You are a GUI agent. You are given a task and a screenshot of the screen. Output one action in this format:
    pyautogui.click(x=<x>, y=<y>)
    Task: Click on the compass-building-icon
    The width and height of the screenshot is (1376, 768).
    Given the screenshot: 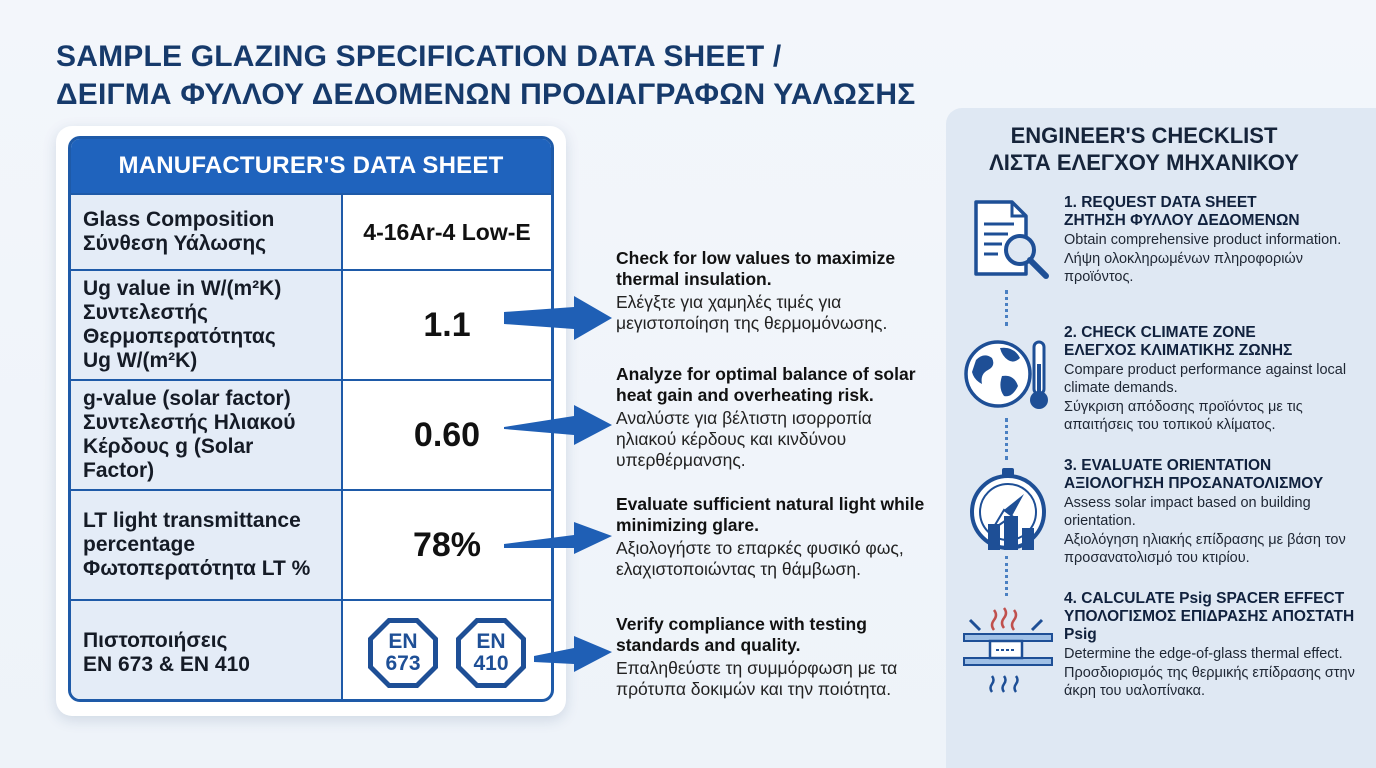 What is the action you would take?
    pyautogui.click(x=1008, y=509)
    